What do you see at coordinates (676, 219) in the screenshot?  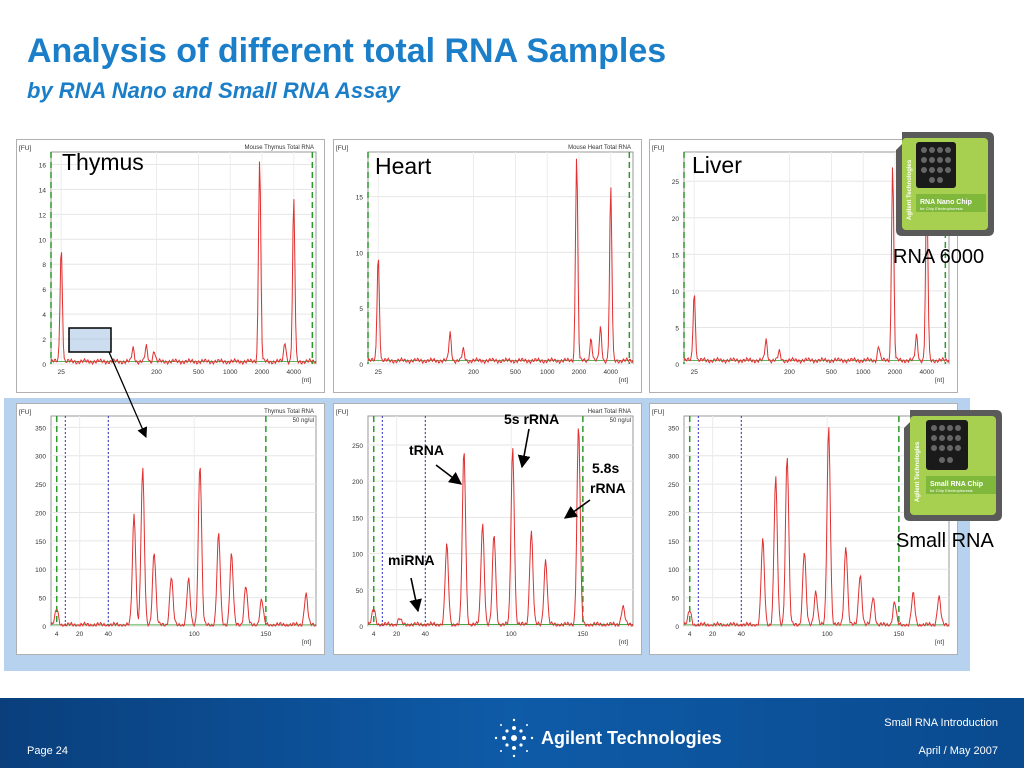 I see `y-tick-label: 20` at bounding box center [676, 219].